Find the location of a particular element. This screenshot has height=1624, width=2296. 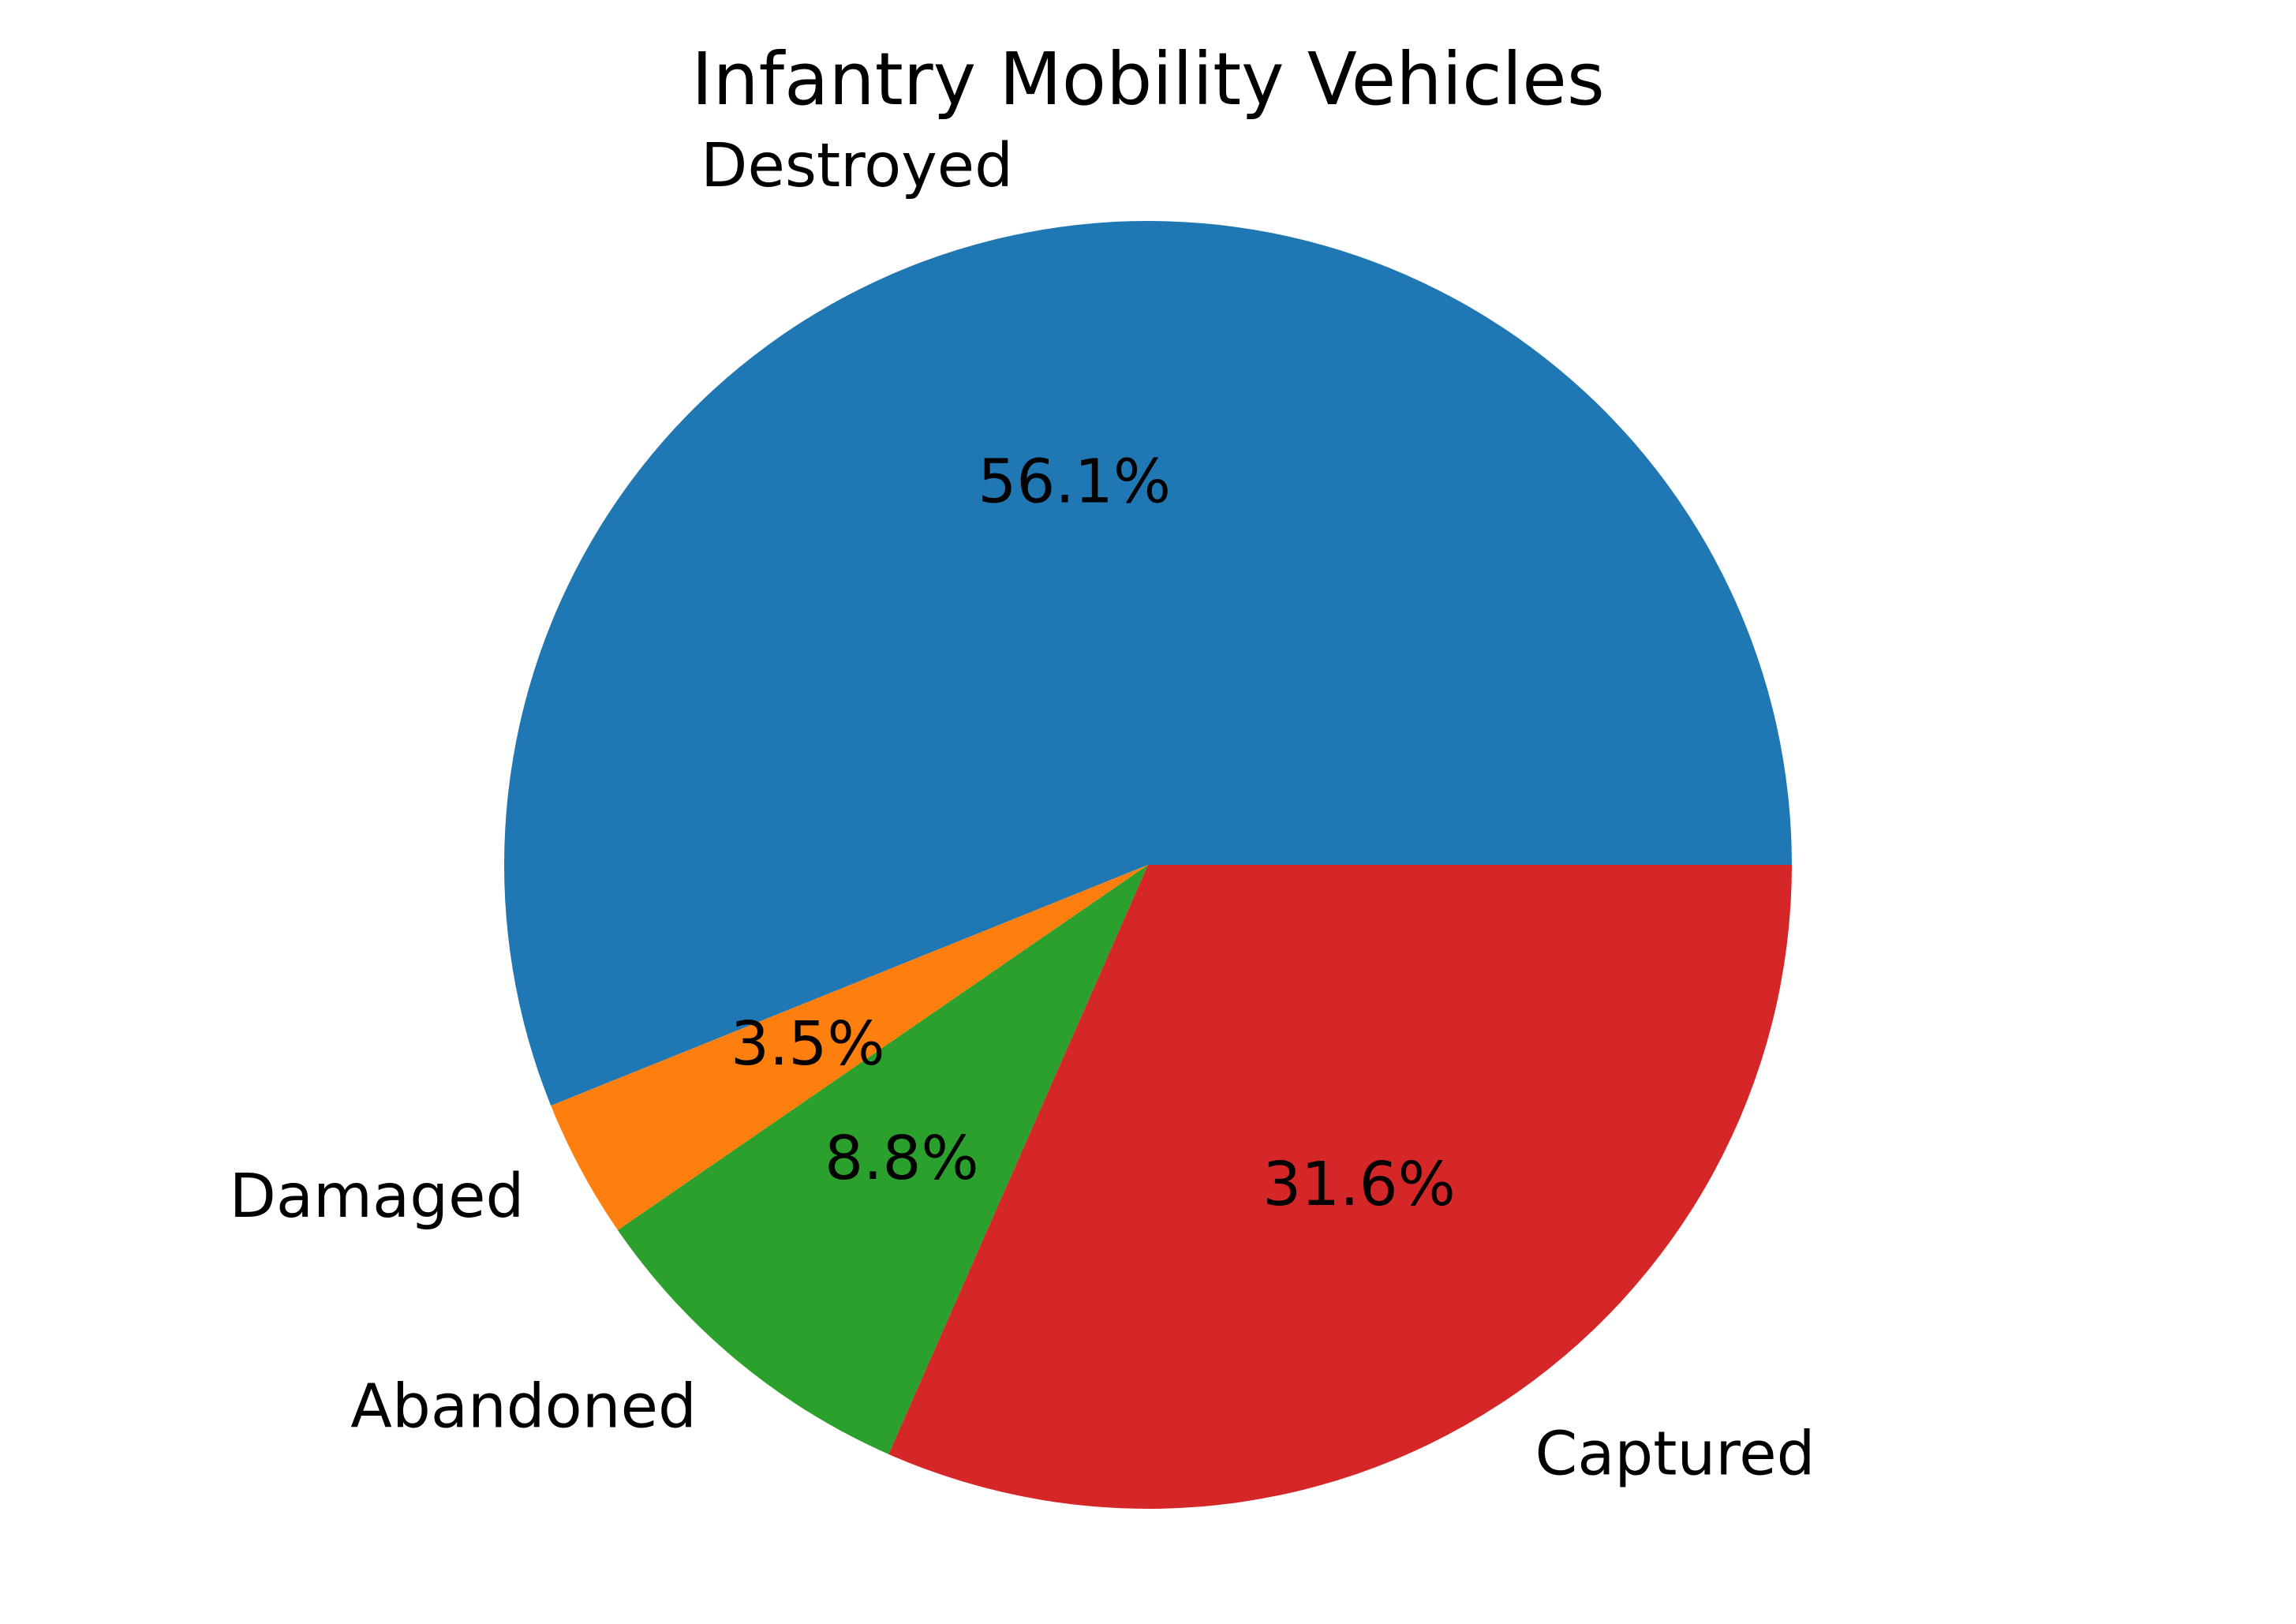

slice-label-destroyed: Destroyed is located at coordinates (857, 166).